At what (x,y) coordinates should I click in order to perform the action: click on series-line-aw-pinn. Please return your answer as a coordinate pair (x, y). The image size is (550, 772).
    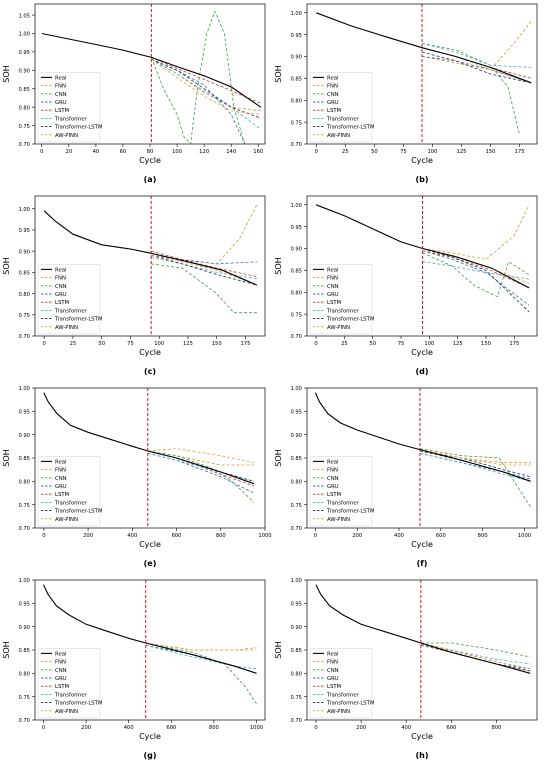
    Looking at the image, I should click on (475, 457).